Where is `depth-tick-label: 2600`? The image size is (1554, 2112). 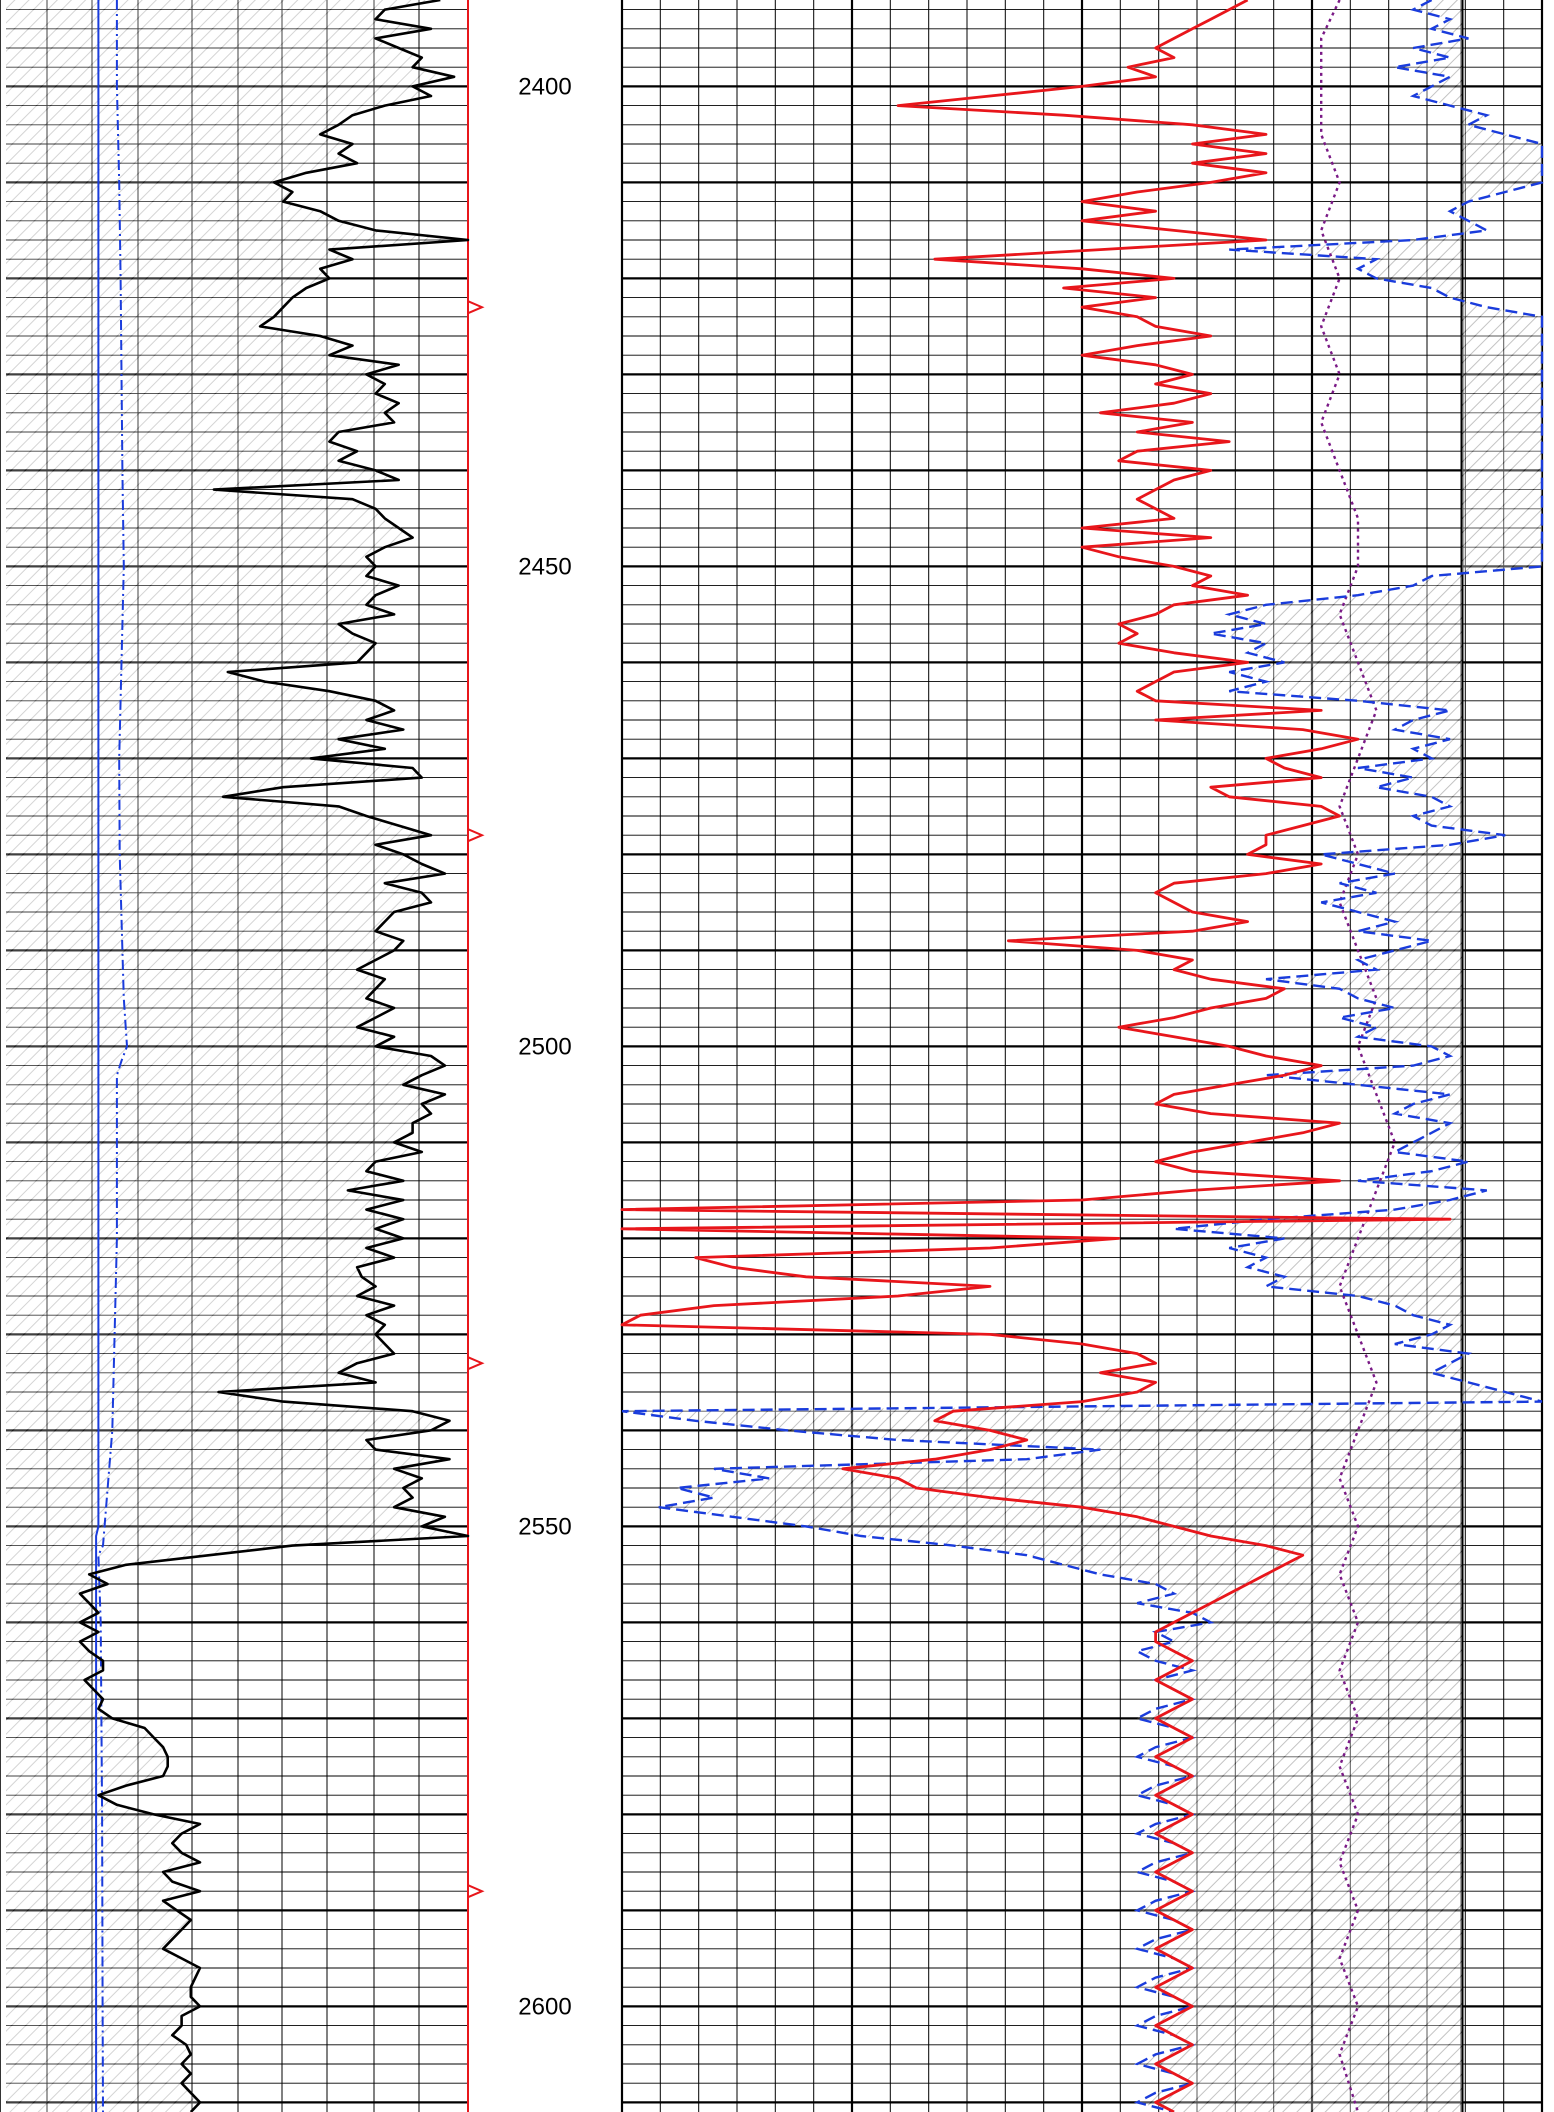 depth-tick-label: 2600 is located at coordinates (544, 2006).